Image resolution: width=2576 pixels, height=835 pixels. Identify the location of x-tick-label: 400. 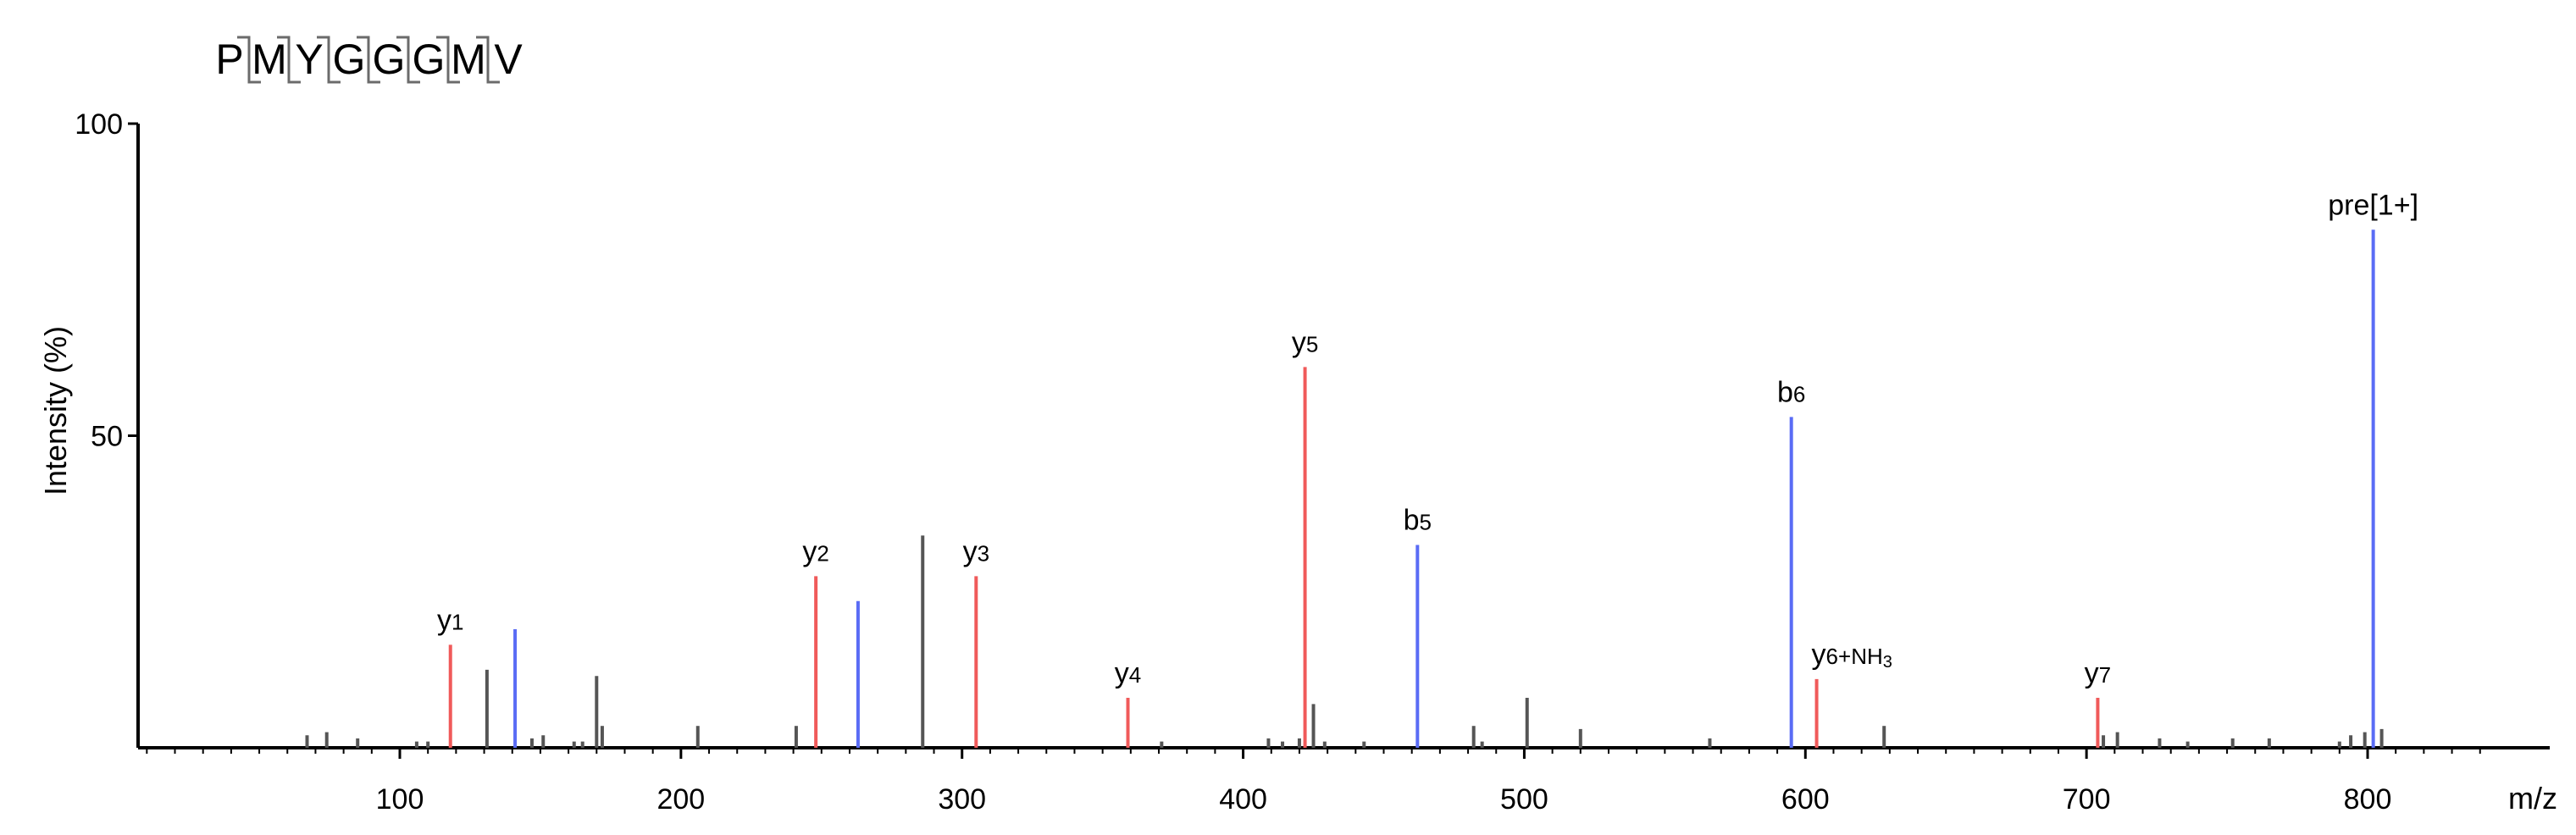
(1243, 799).